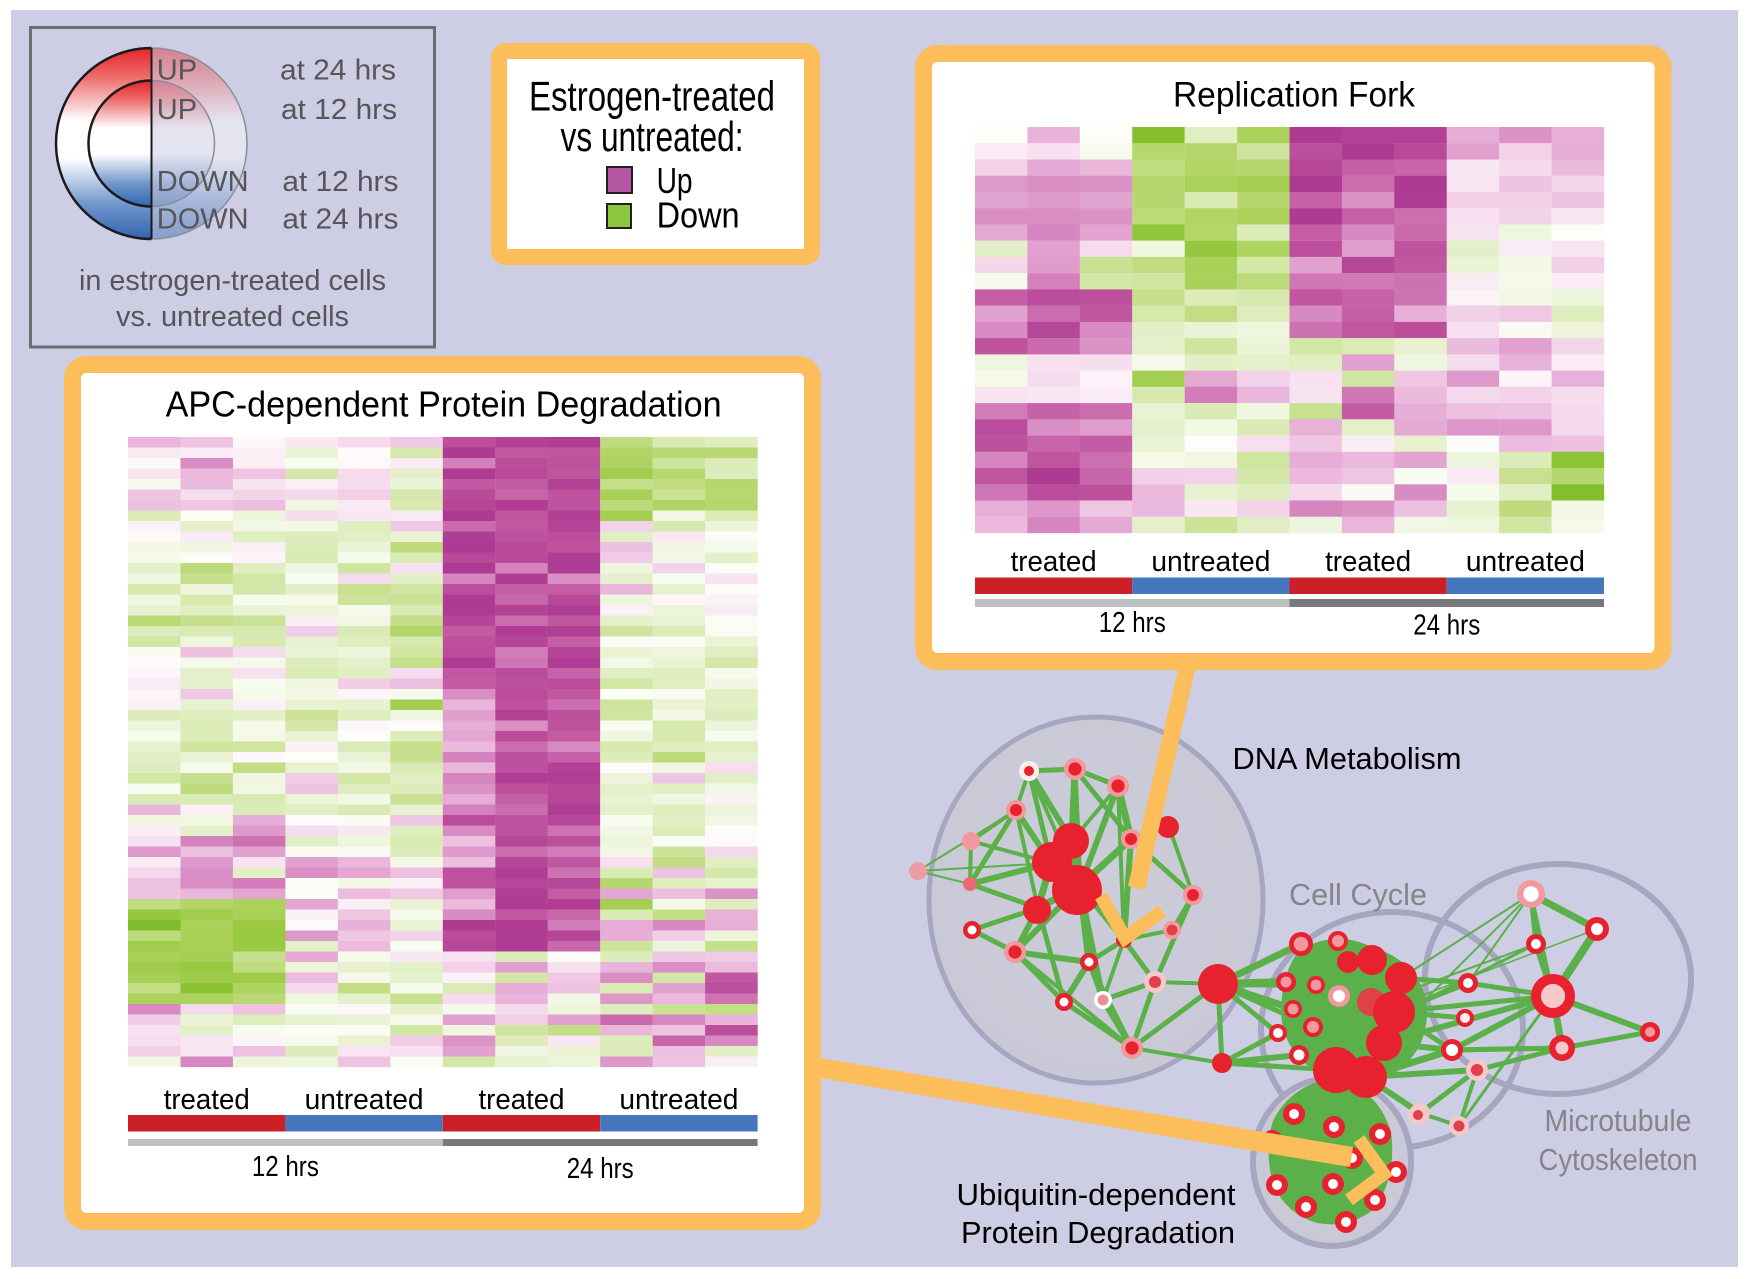 Image resolution: width=1750 pixels, height=1279 pixels. What do you see at coordinates (1618, 1159) in the screenshot?
I see `svg-text: Cytoskeleton` at bounding box center [1618, 1159].